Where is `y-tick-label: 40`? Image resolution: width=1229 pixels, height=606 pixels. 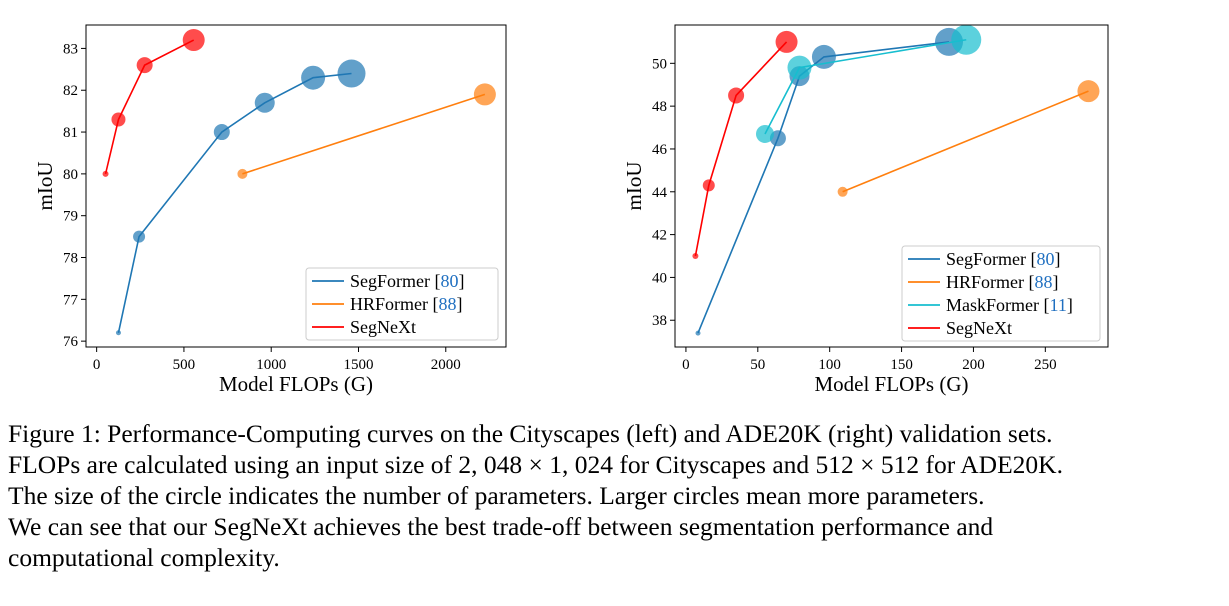 y-tick-label: 40 is located at coordinates (659, 278).